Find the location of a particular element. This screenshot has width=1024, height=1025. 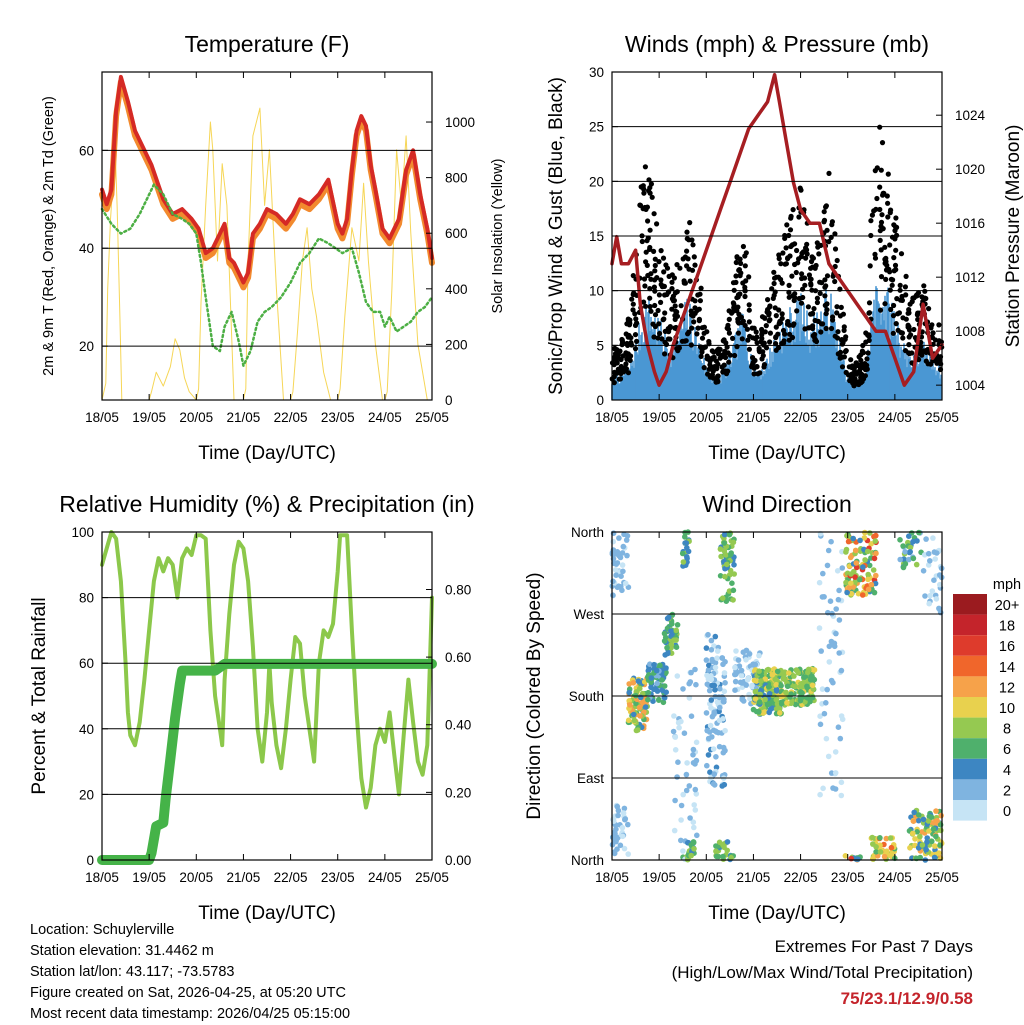

direction-legend-swatch is located at coordinates (970, 666).